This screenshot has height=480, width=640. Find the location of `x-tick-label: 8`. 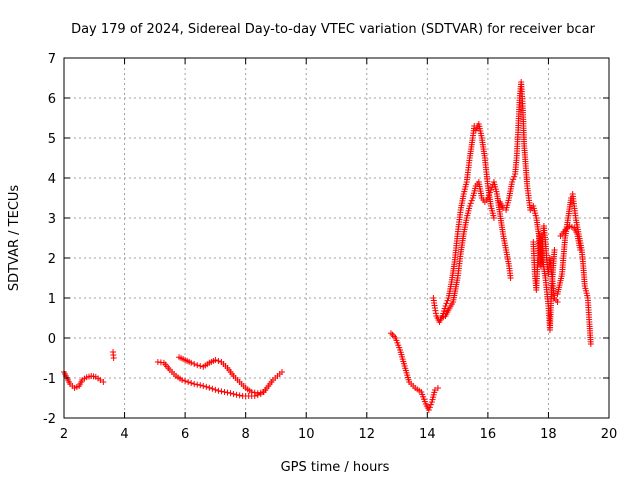

x-tick-label: 8 is located at coordinates (246, 434).